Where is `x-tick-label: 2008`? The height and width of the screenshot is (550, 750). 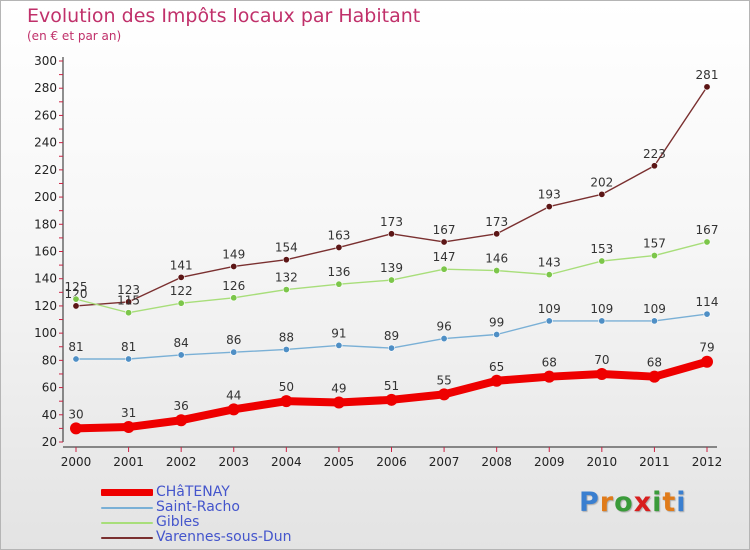 x-tick-label: 2008 is located at coordinates (496, 462).